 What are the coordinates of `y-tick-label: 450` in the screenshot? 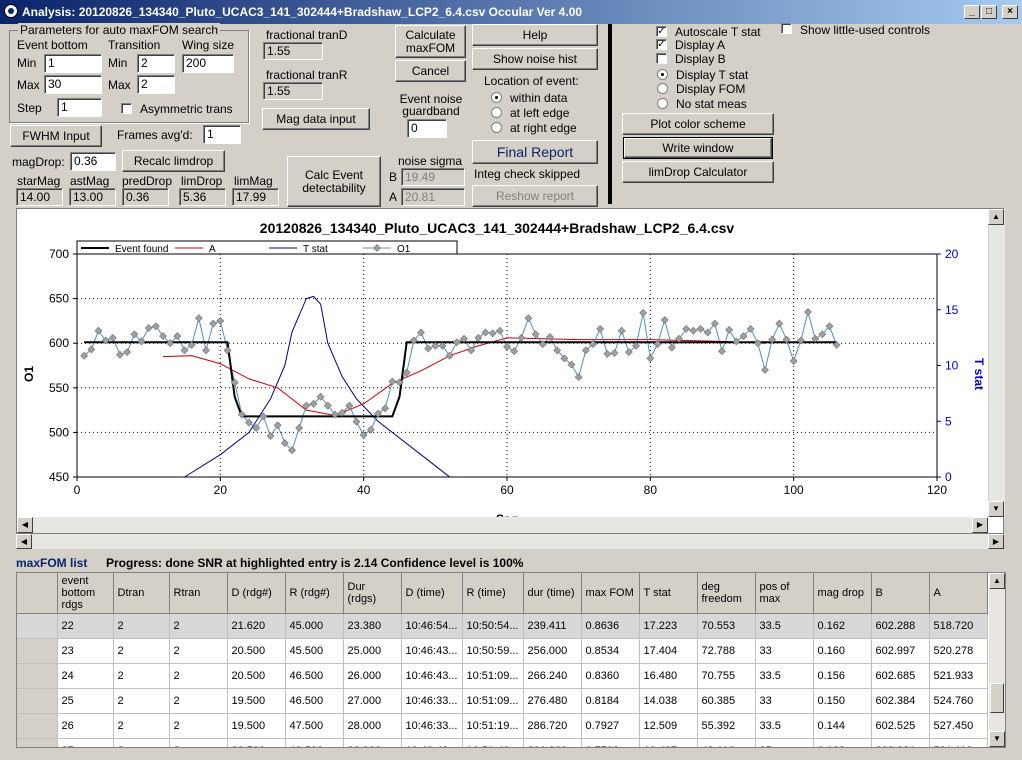 It's located at (59, 477).